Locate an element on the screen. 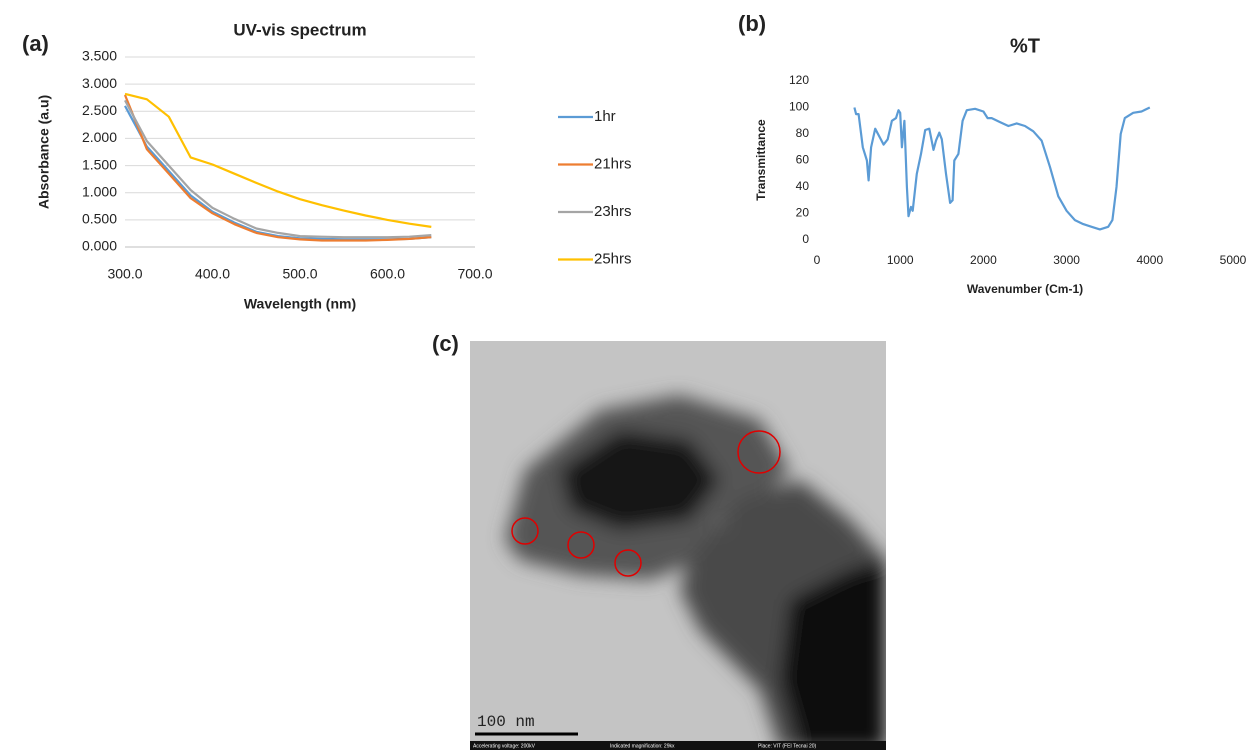 This screenshot has width=1257, height=755. x-tick-label: 500.0 is located at coordinates (299, 274).